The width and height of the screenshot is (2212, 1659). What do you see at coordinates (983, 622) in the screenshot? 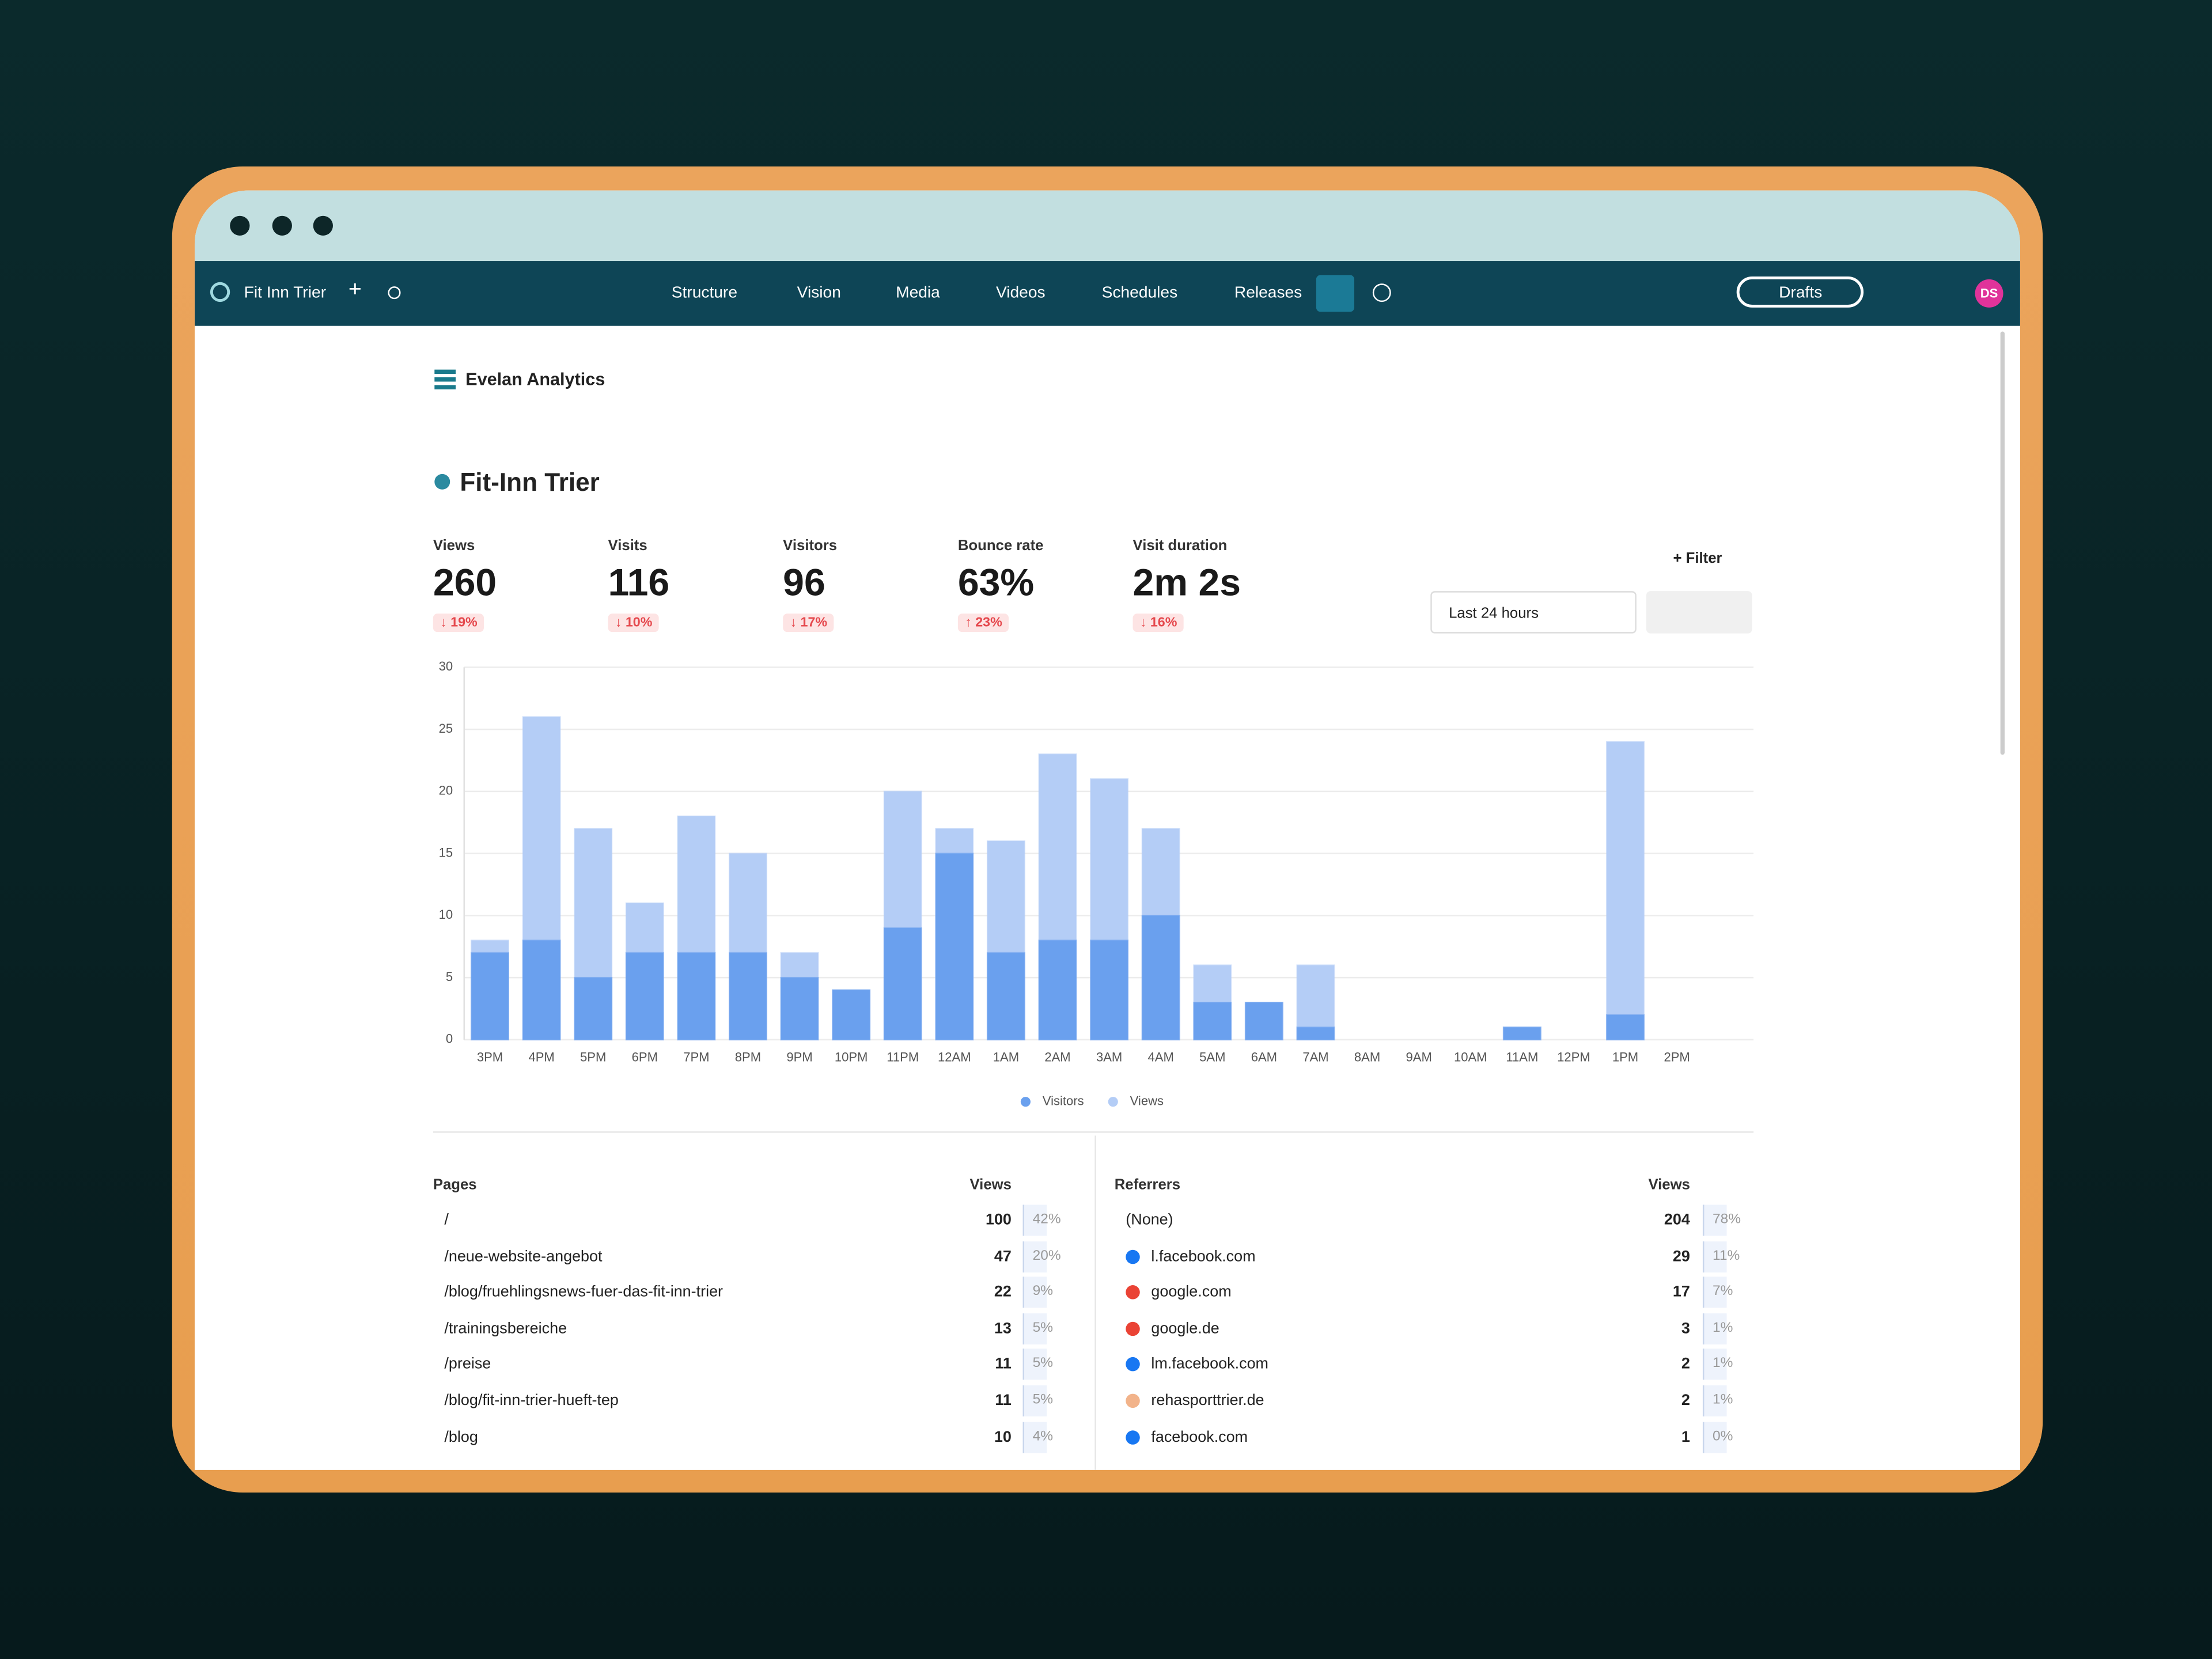
I see `stat-change: ↑ 23%` at bounding box center [983, 622].